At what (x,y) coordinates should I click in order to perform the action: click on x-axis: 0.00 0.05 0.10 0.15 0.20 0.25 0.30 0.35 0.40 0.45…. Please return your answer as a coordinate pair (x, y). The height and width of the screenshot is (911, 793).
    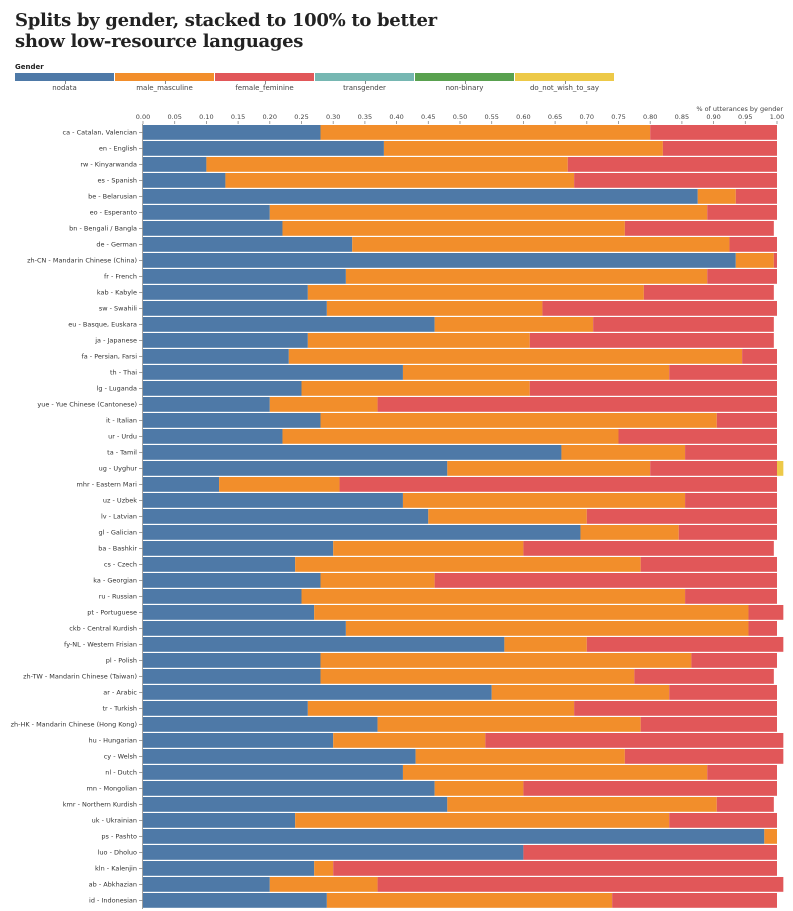
    Looking at the image, I should click on (460, 118).